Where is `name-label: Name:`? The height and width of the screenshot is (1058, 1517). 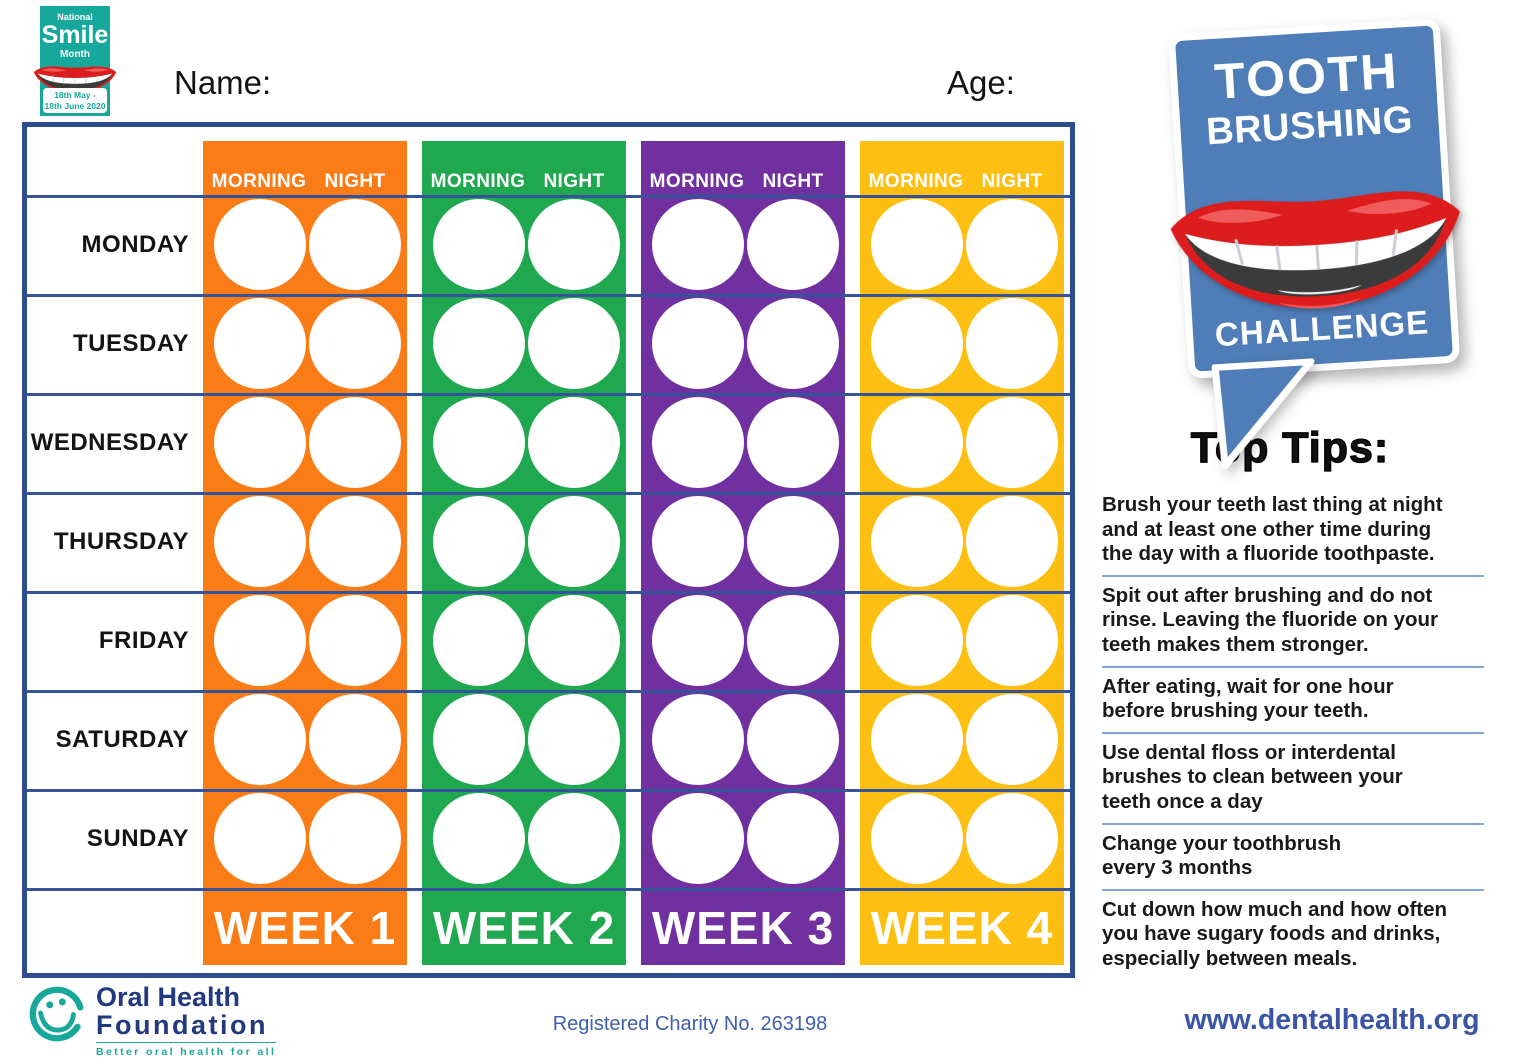 name-label: Name: is located at coordinates (223, 82).